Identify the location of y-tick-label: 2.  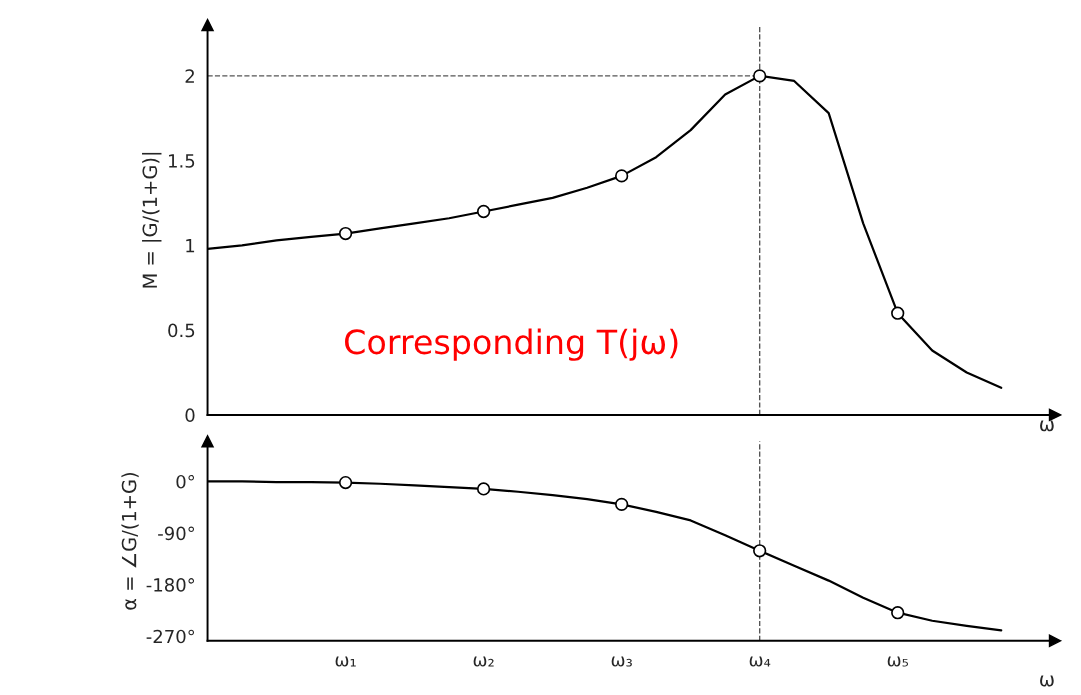
(189, 76).